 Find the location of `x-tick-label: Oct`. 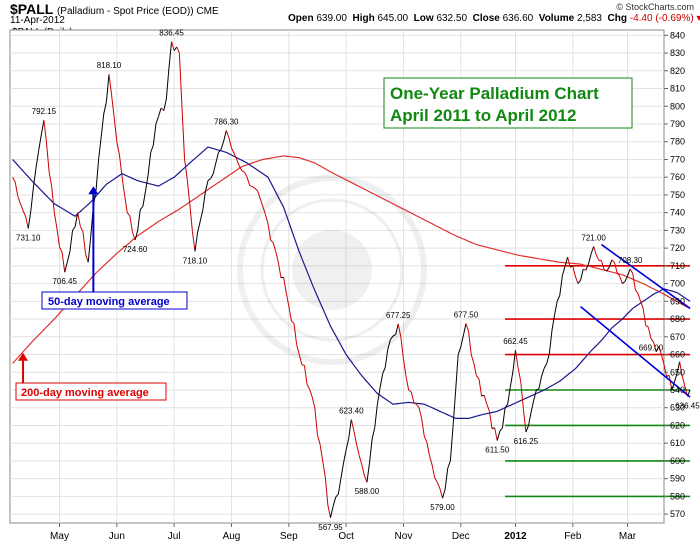

x-tick-label: Oct is located at coordinates (346, 536).